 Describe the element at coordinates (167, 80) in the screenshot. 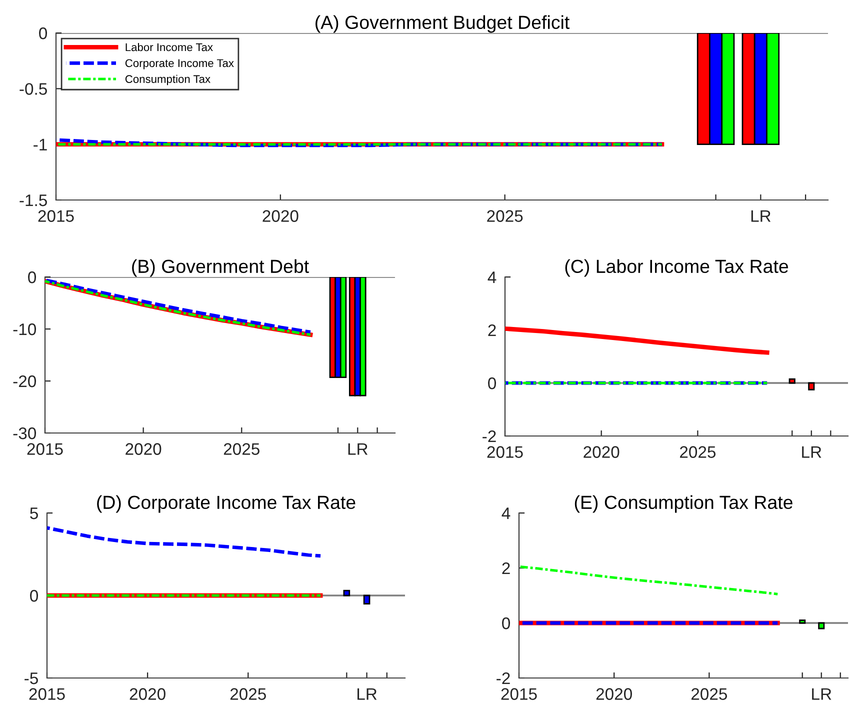

I see `legend-label: Consumption Tax` at that location.